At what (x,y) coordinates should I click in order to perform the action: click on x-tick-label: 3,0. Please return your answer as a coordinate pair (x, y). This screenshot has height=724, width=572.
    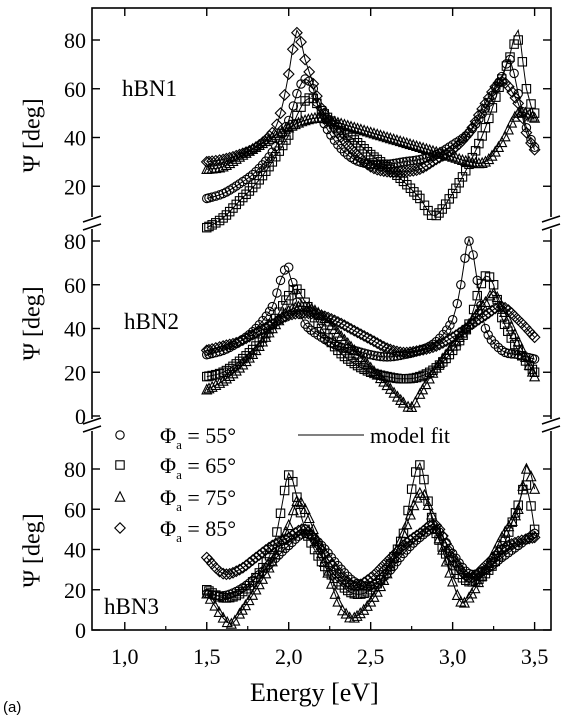
    Looking at the image, I should click on (453, 656).